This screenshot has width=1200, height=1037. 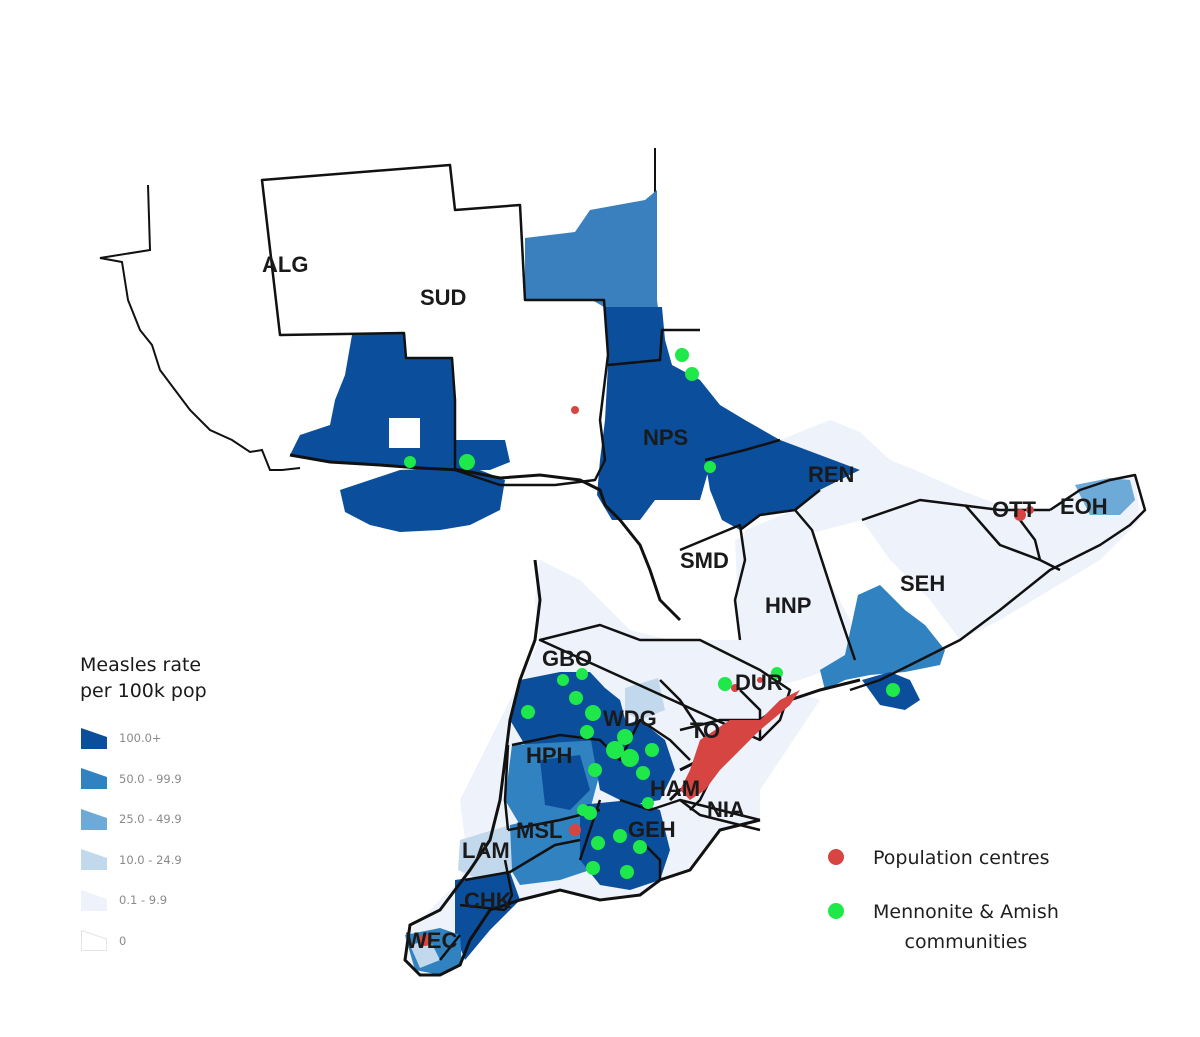 What do you see at coordinates (141, 665) in the screenshot?
I see `rate-legend-title-line1: Measles rate` at bounding box center [141, 665].